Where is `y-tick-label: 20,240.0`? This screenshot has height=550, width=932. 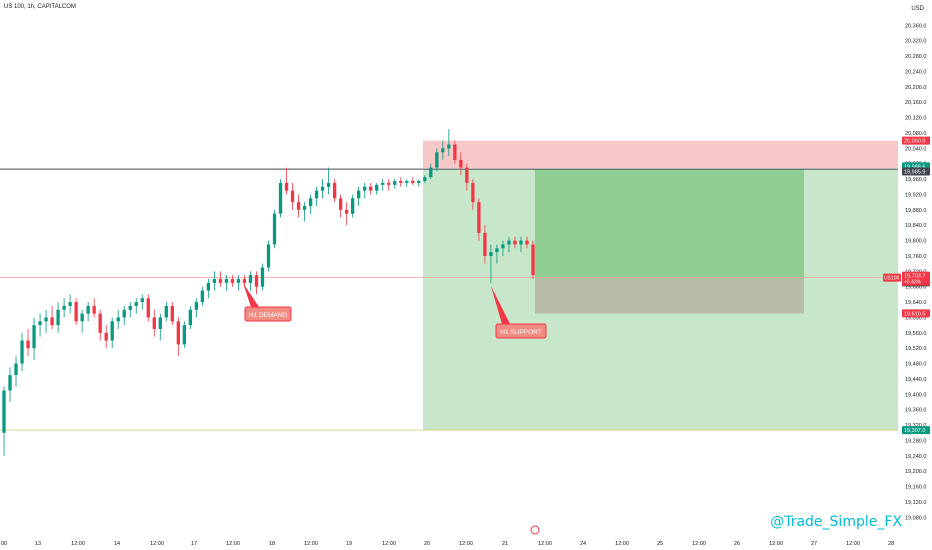
y-tick-label: 20,240.0 is located at coordinates (915, 72).